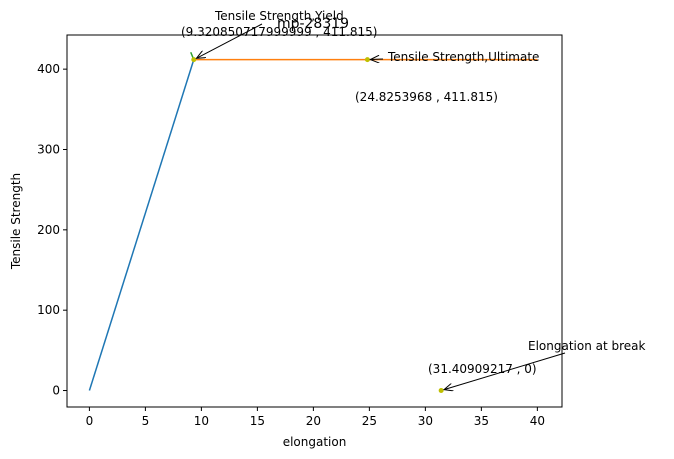  I want to click on x-tick-label: 35, so click(481, 421).